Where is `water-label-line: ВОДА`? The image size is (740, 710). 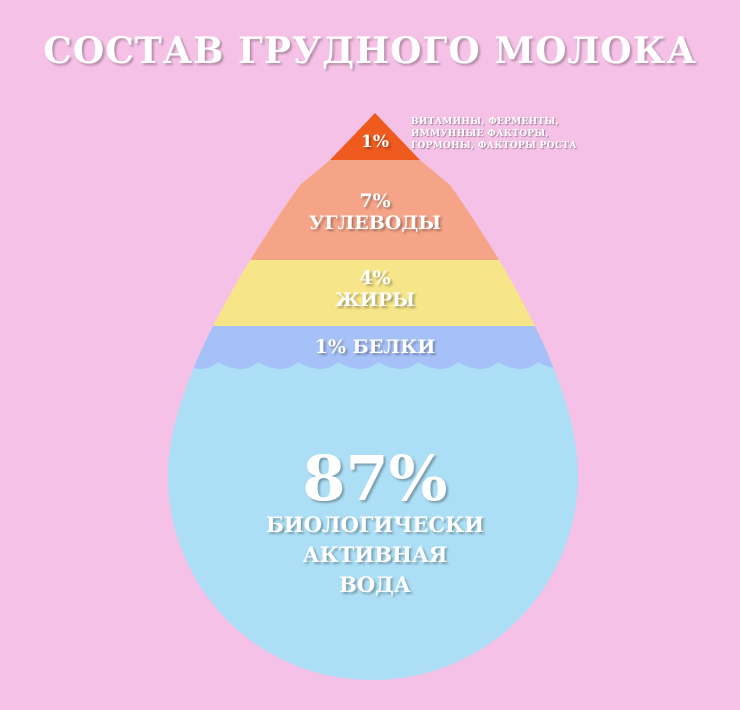 water-label-line: ВОДА is located at coordinates (375, 584).